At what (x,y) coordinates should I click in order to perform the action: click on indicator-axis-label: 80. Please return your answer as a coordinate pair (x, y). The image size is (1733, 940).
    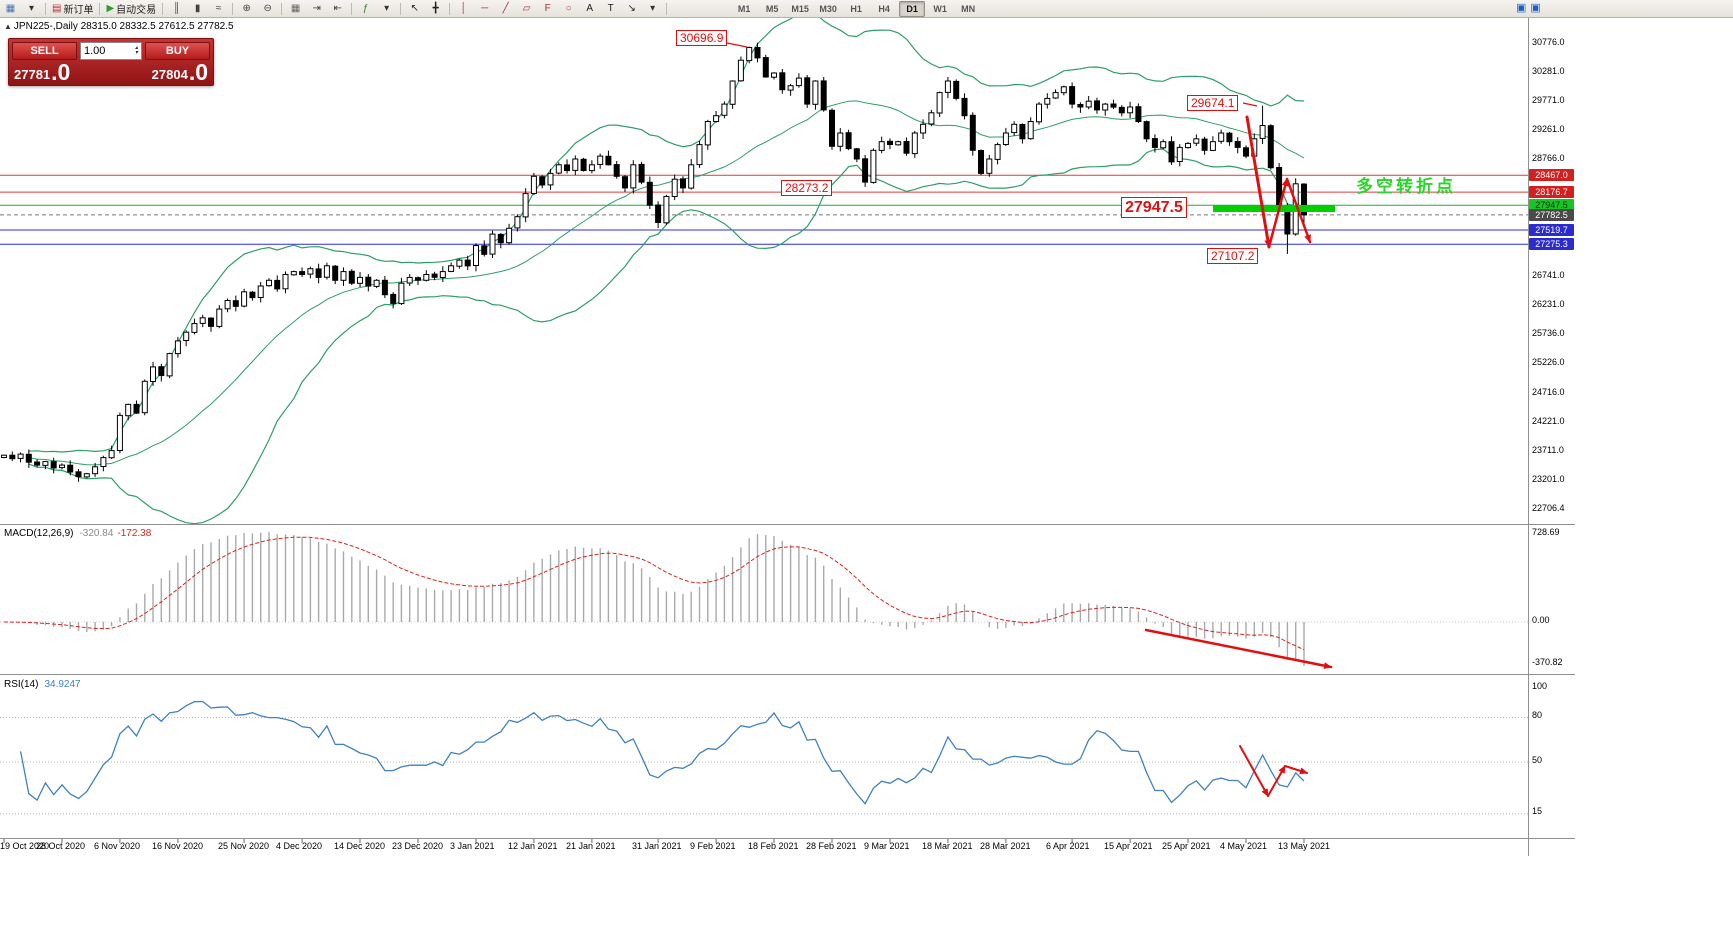
    Looking at the image, I should click on (1537, 715).